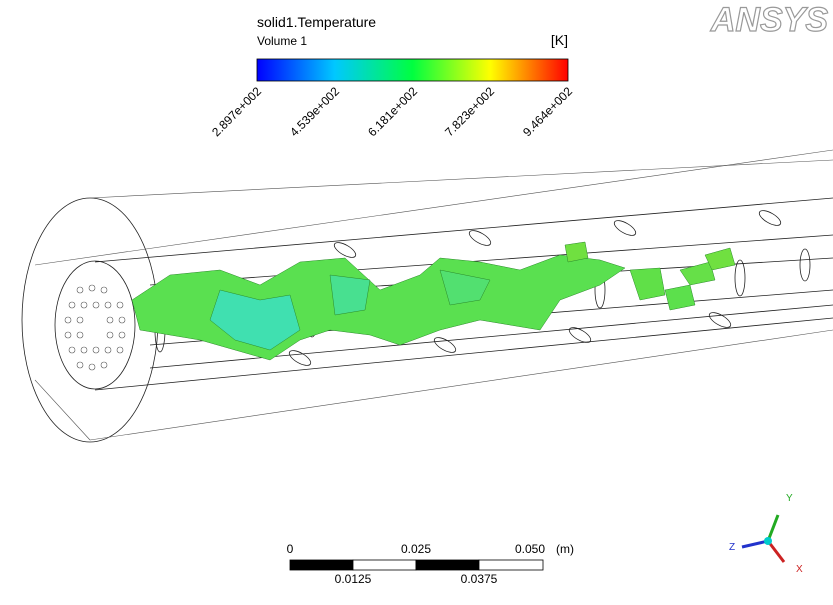 This screenshot has height=605, width=833. Describe the element at coordinates (416, 565) in the screenshot. I see `scale-bar` at that location.